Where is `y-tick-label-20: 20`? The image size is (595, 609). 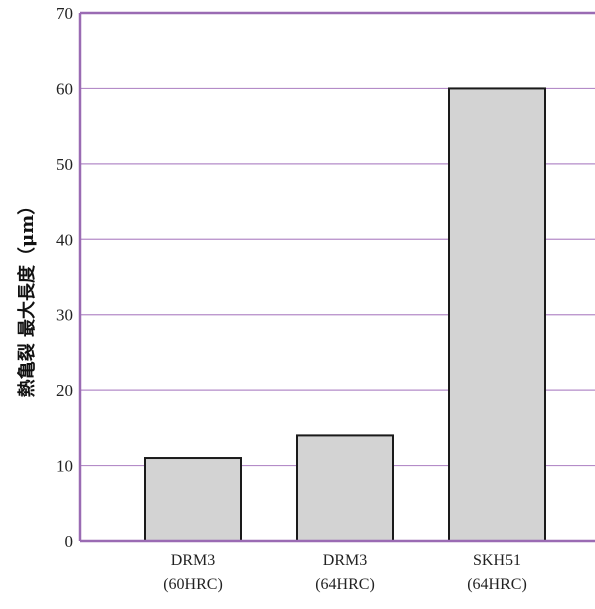
y-tick-label-20: 20 is located at coordinates (64, 390).